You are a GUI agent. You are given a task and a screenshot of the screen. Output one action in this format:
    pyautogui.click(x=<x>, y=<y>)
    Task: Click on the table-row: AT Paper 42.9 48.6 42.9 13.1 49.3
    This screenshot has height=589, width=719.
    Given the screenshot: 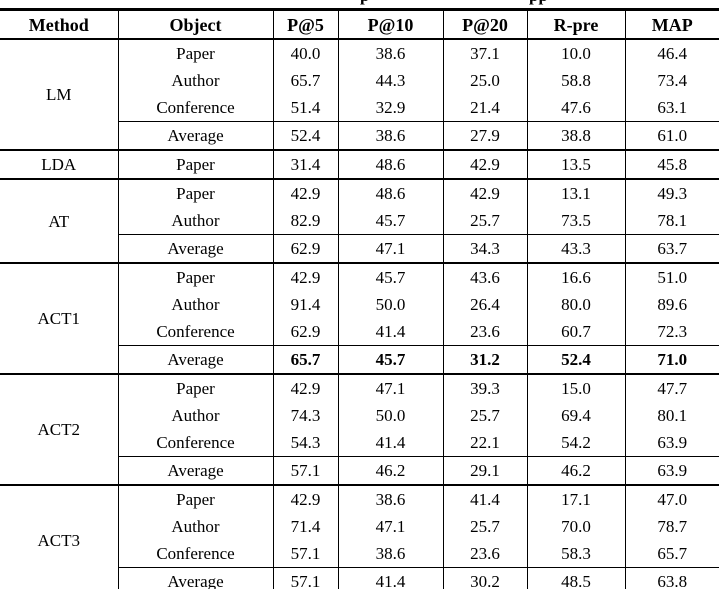 What is the action you would take?
    pyautogui.click(x=359, y=220)
    